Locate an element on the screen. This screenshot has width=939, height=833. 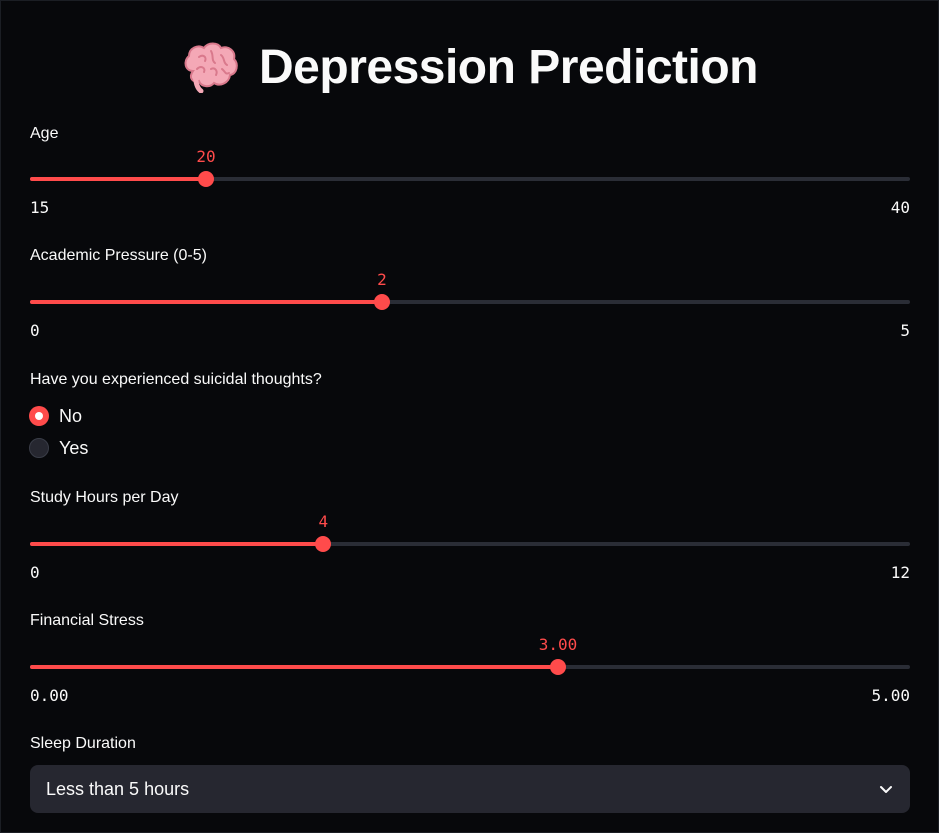
age-slider: 20 15 40 is located at coordinates (470, 174).